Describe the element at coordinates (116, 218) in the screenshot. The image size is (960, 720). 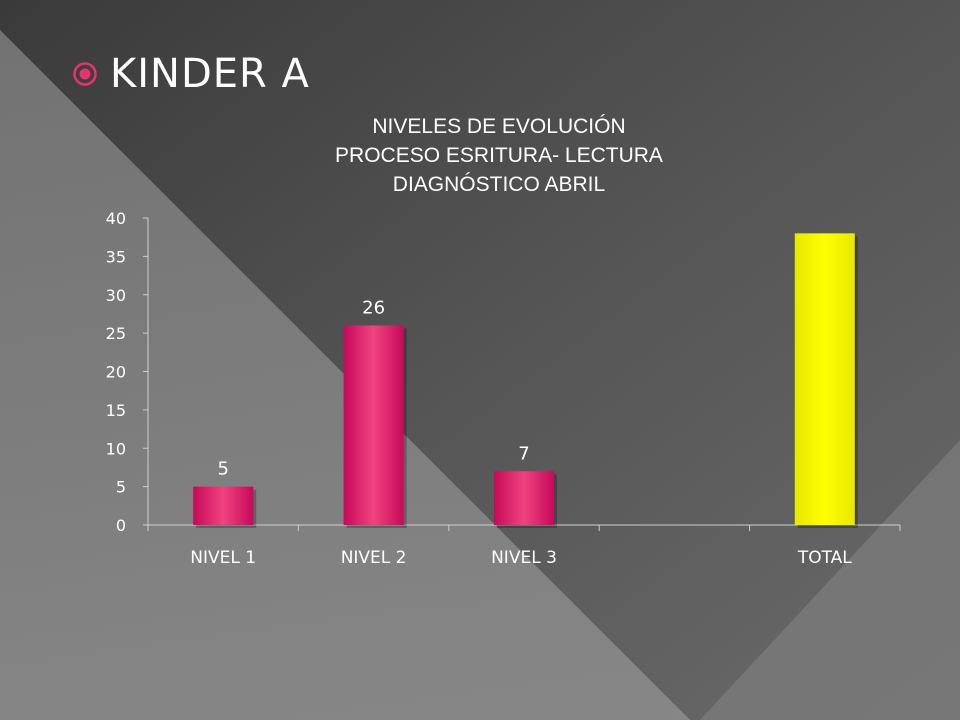
I see `y-tick-label: 40` at that location.